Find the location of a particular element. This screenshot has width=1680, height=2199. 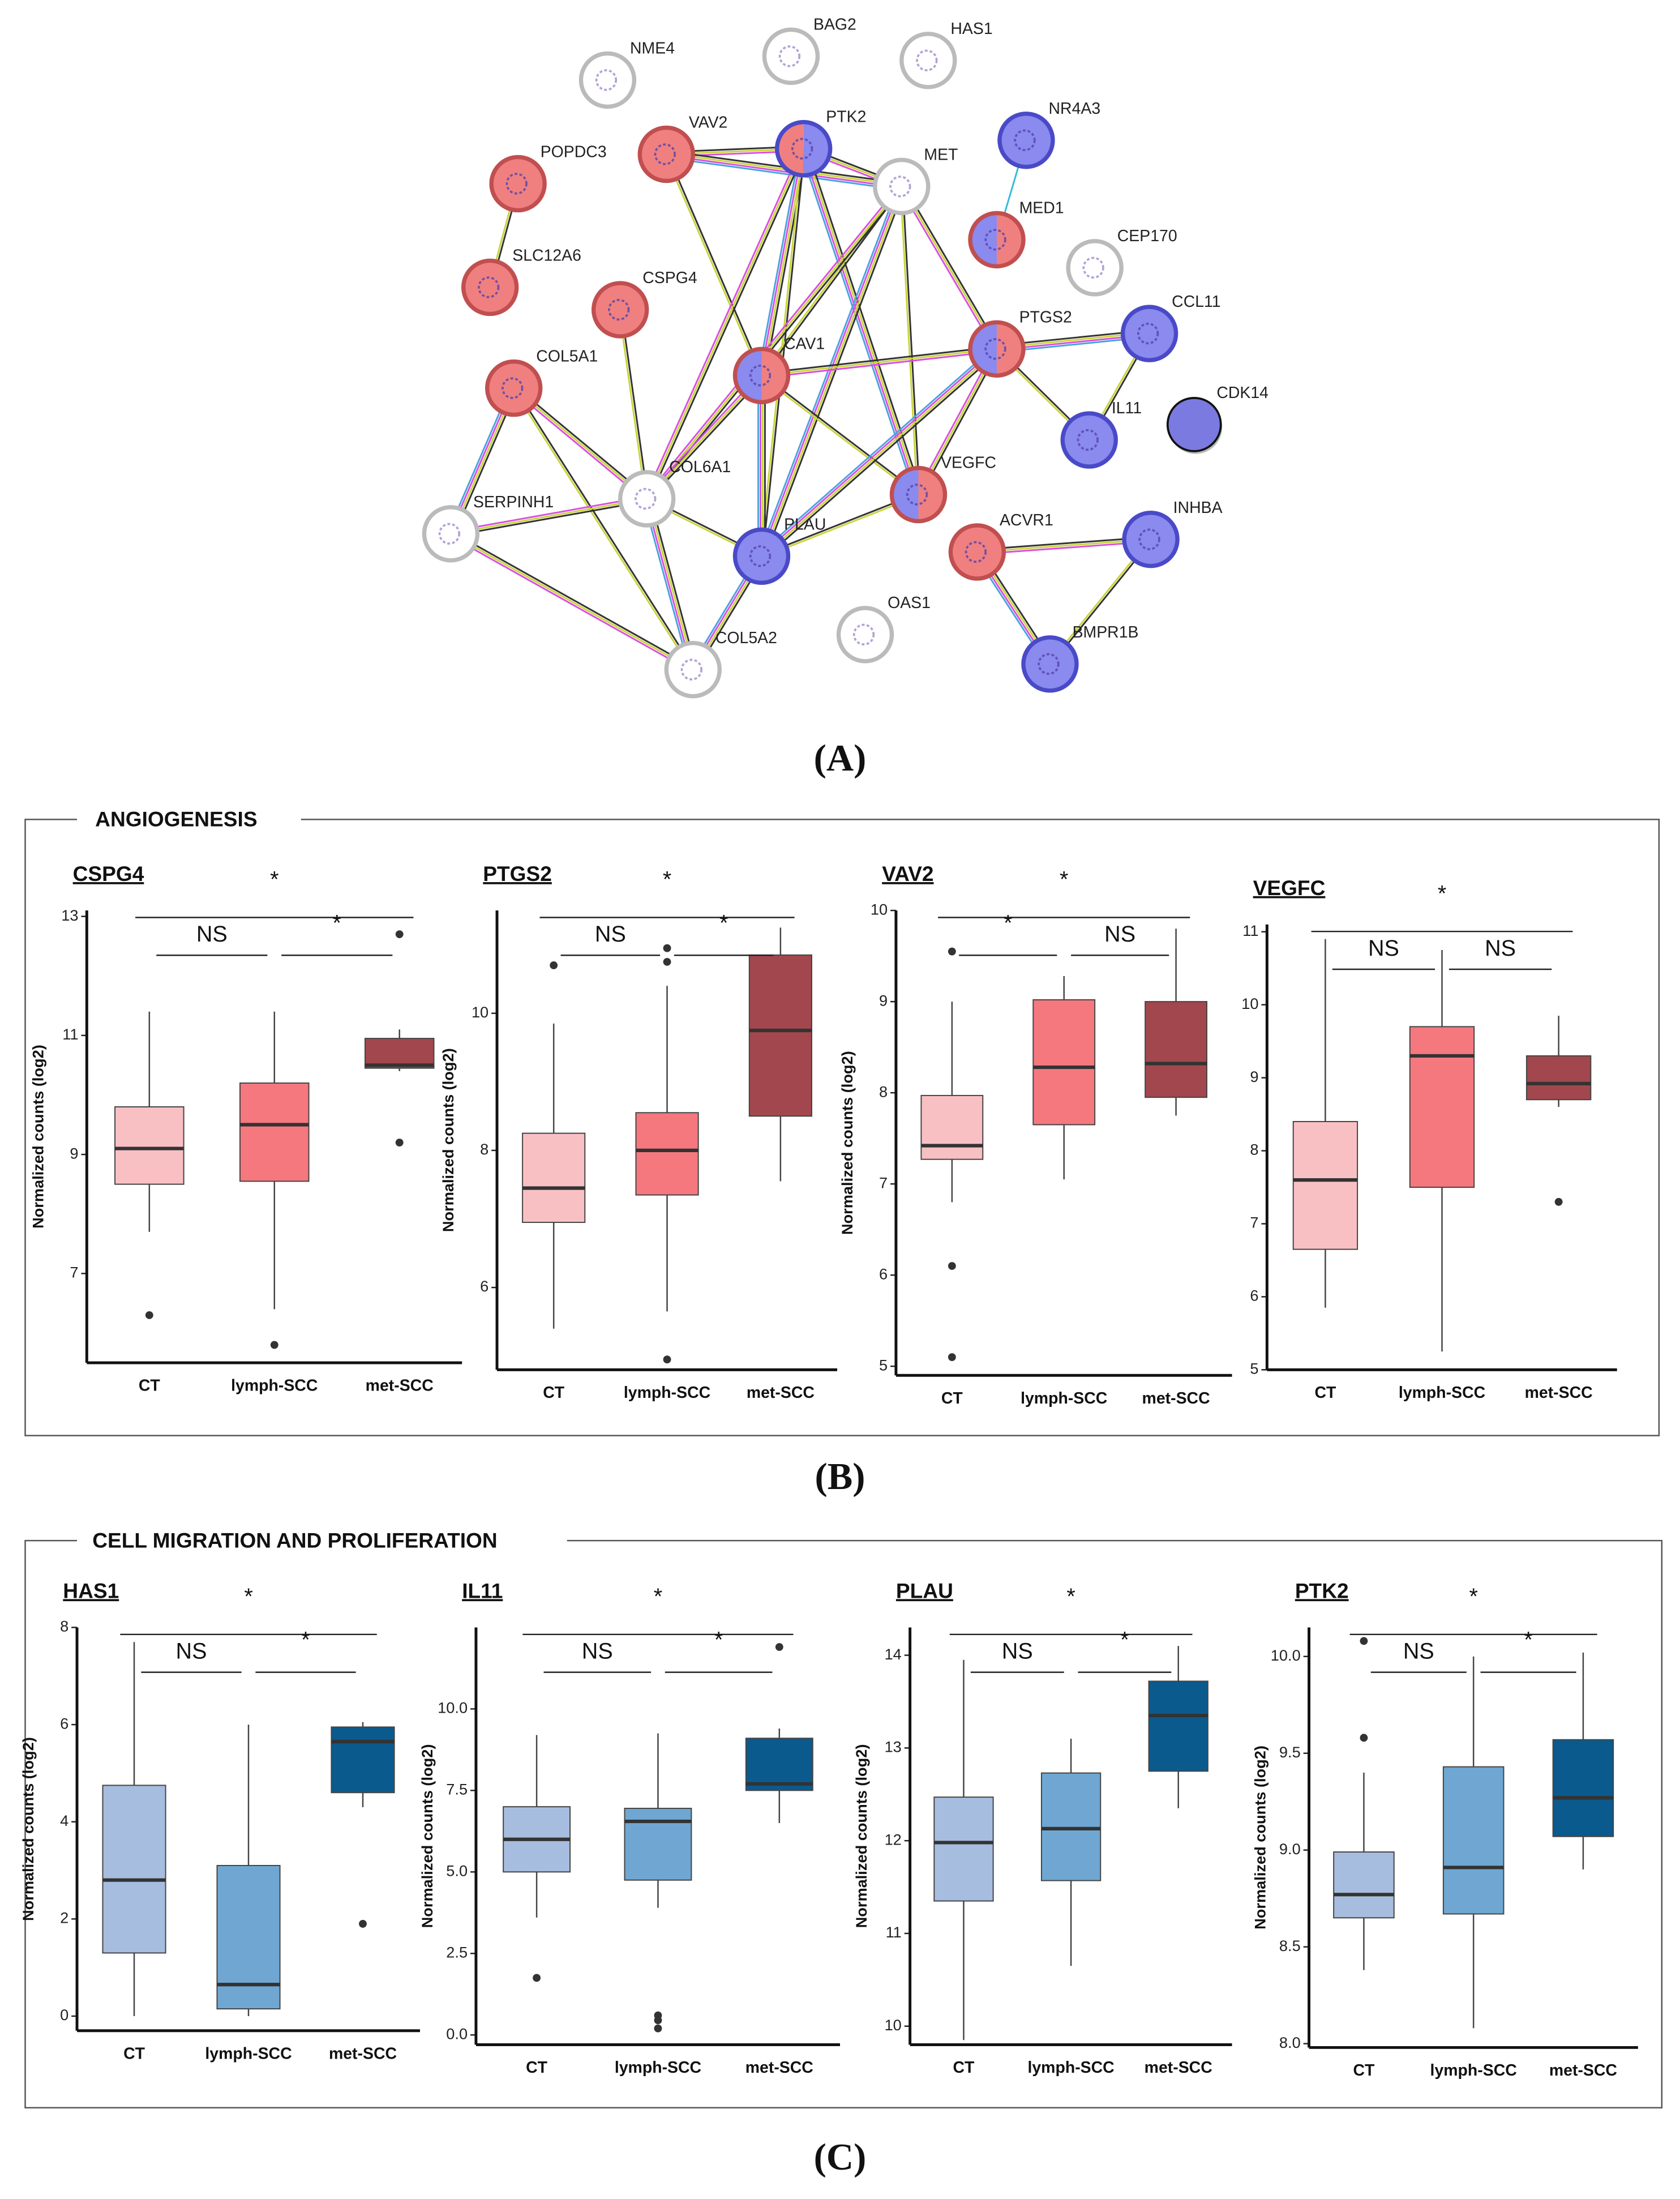

section-title: CELL MIGRATION AND PROLIFERATION is located at coordinates (294, 1540).